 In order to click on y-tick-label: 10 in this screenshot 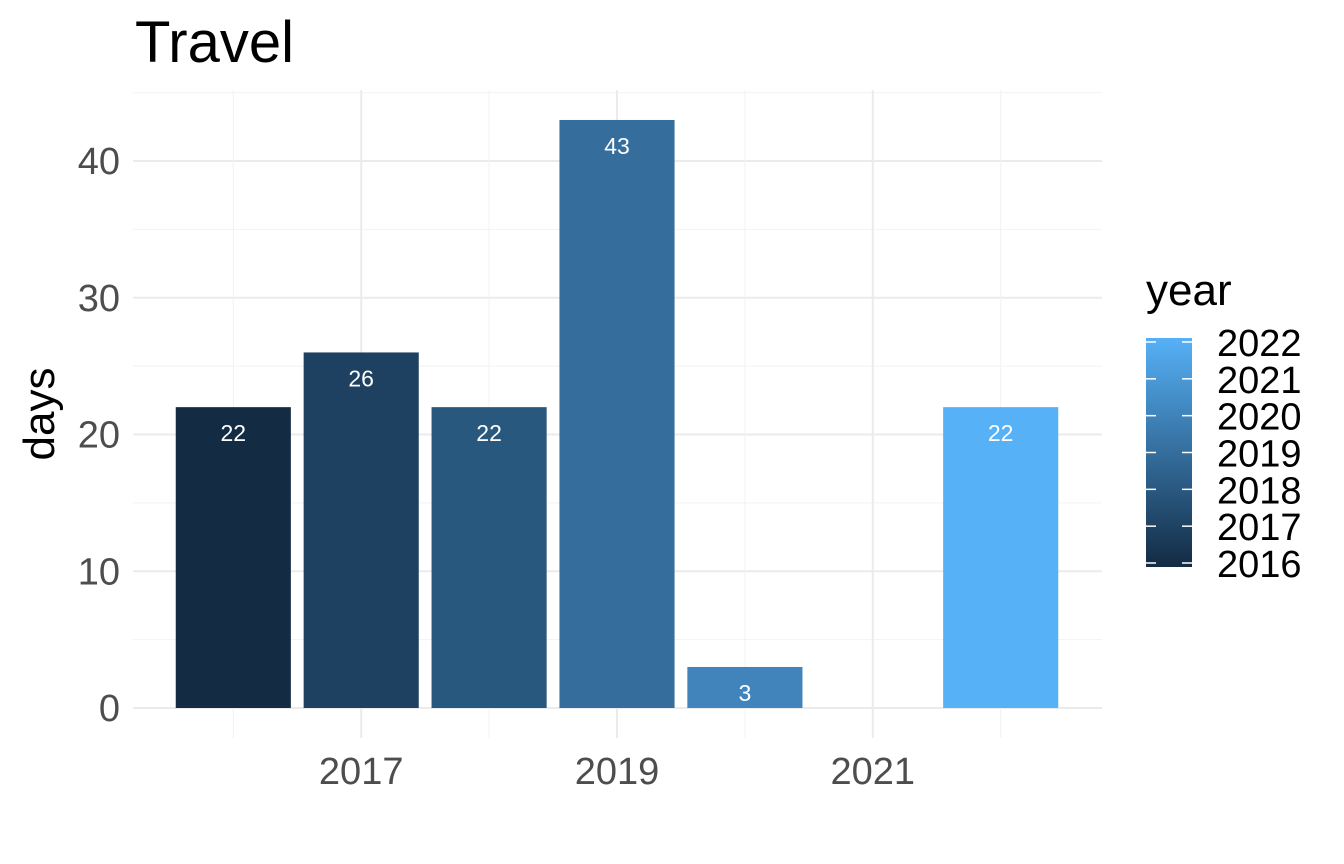, I will do `click(99, 572)`.